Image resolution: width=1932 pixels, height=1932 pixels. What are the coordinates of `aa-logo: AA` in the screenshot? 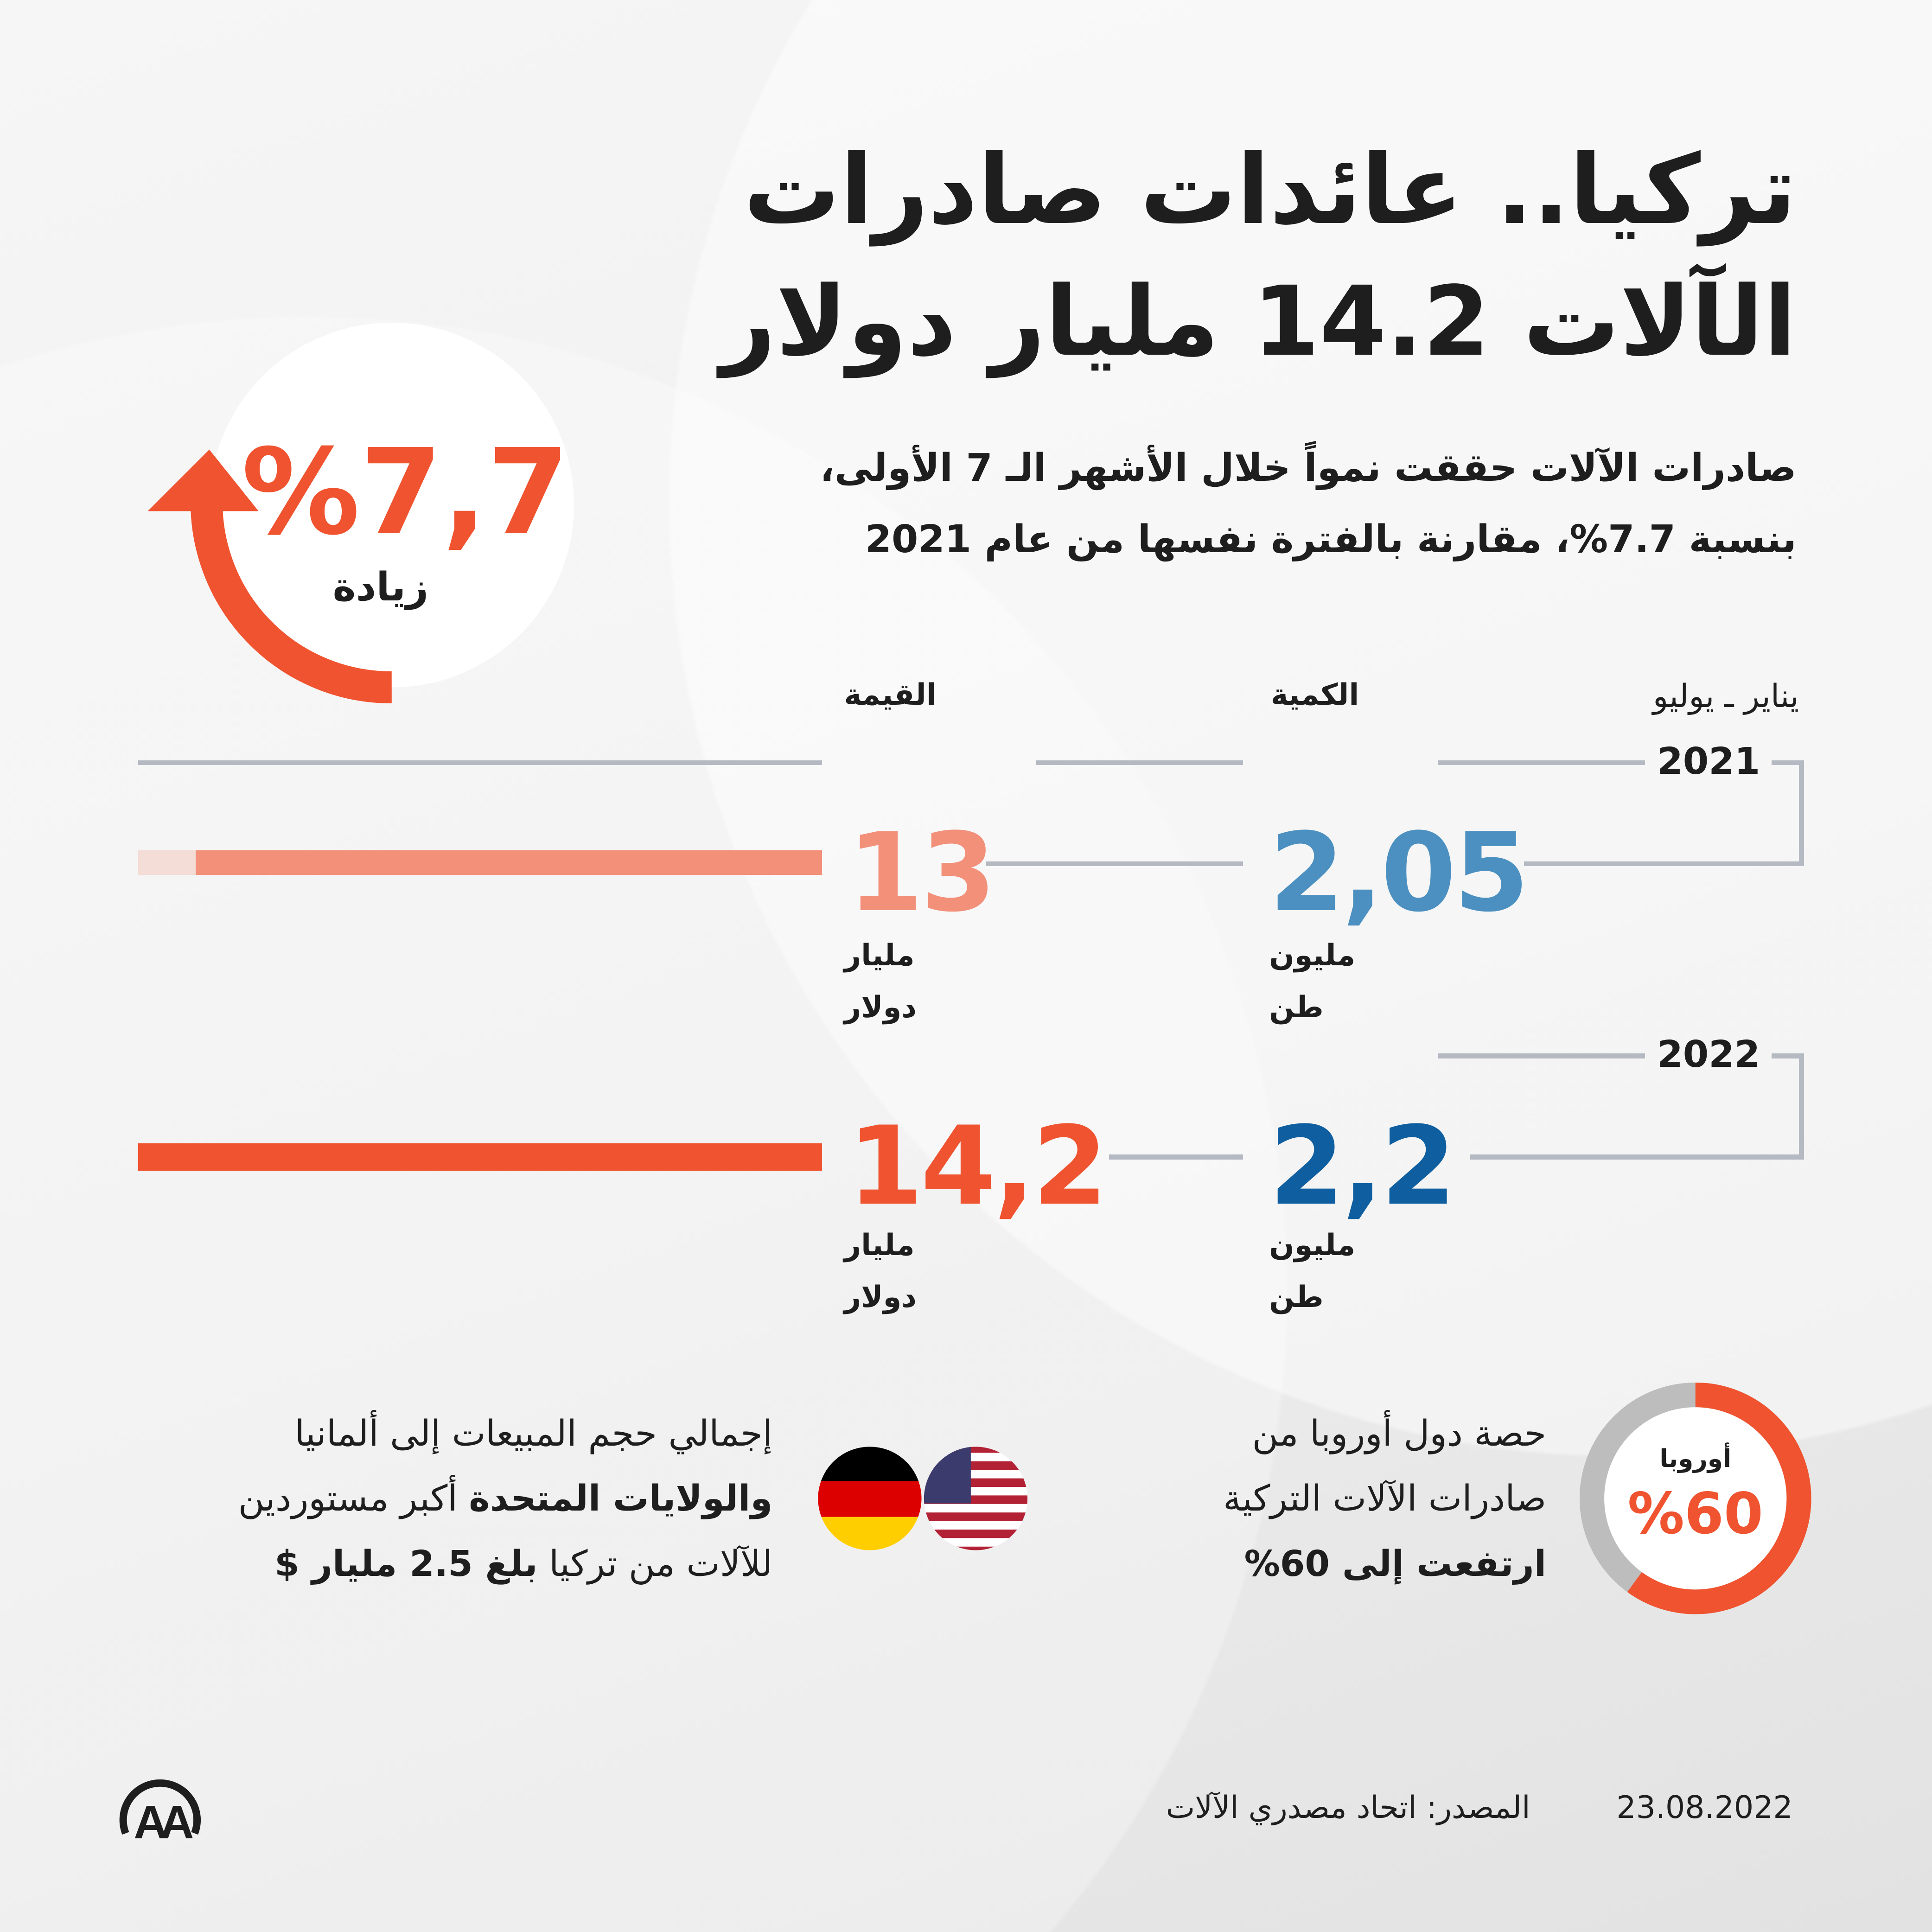 It's located at (160, 1813).